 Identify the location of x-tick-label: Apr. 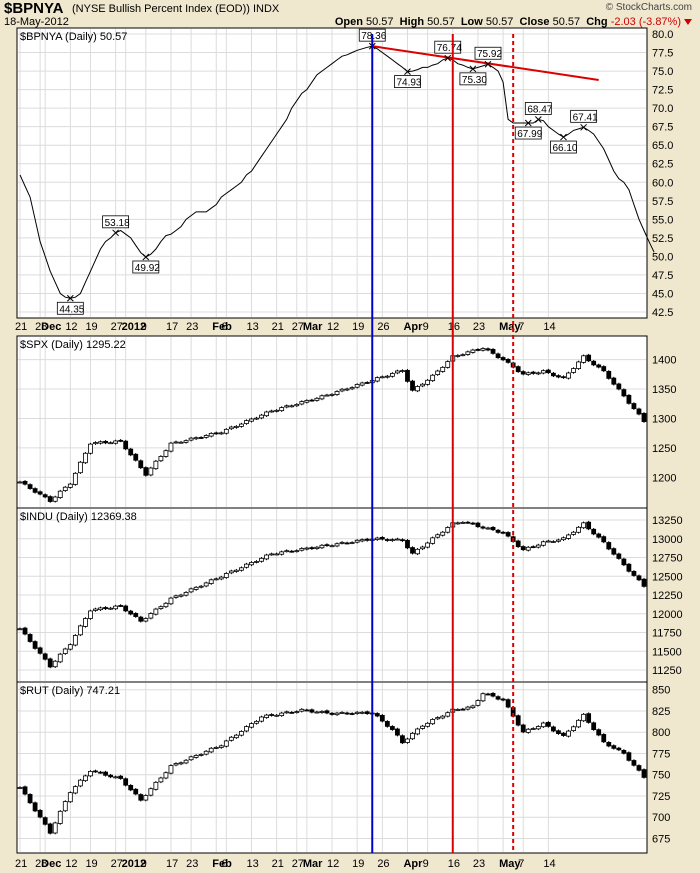
(413, 327).